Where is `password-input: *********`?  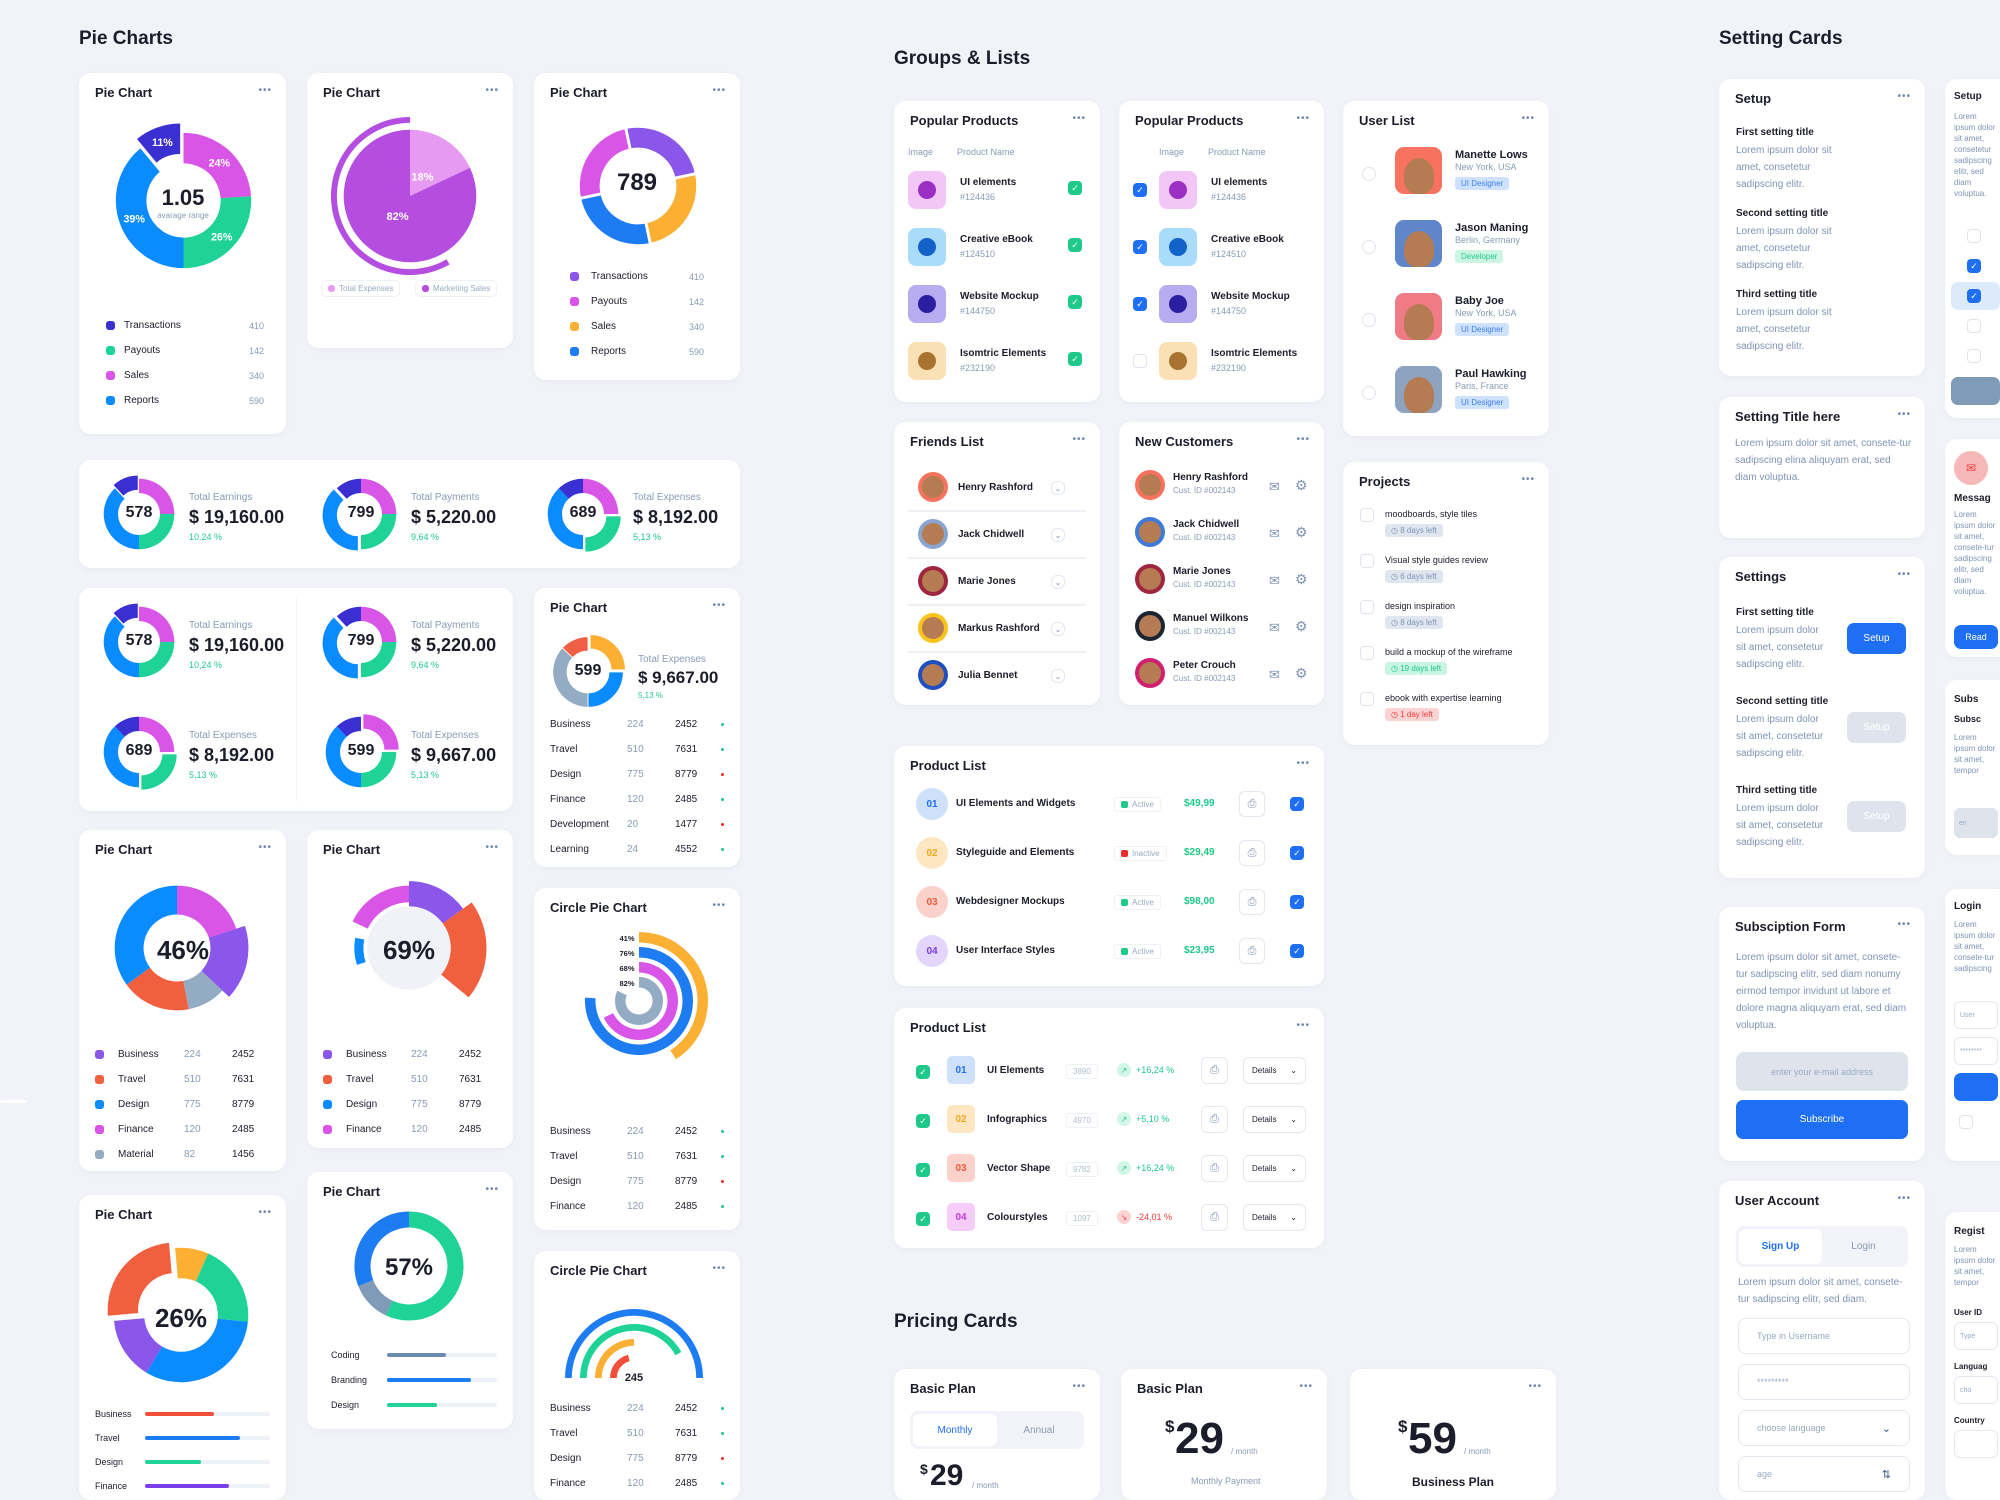
password-input: ********* is located at coordinates (1824, 1382).